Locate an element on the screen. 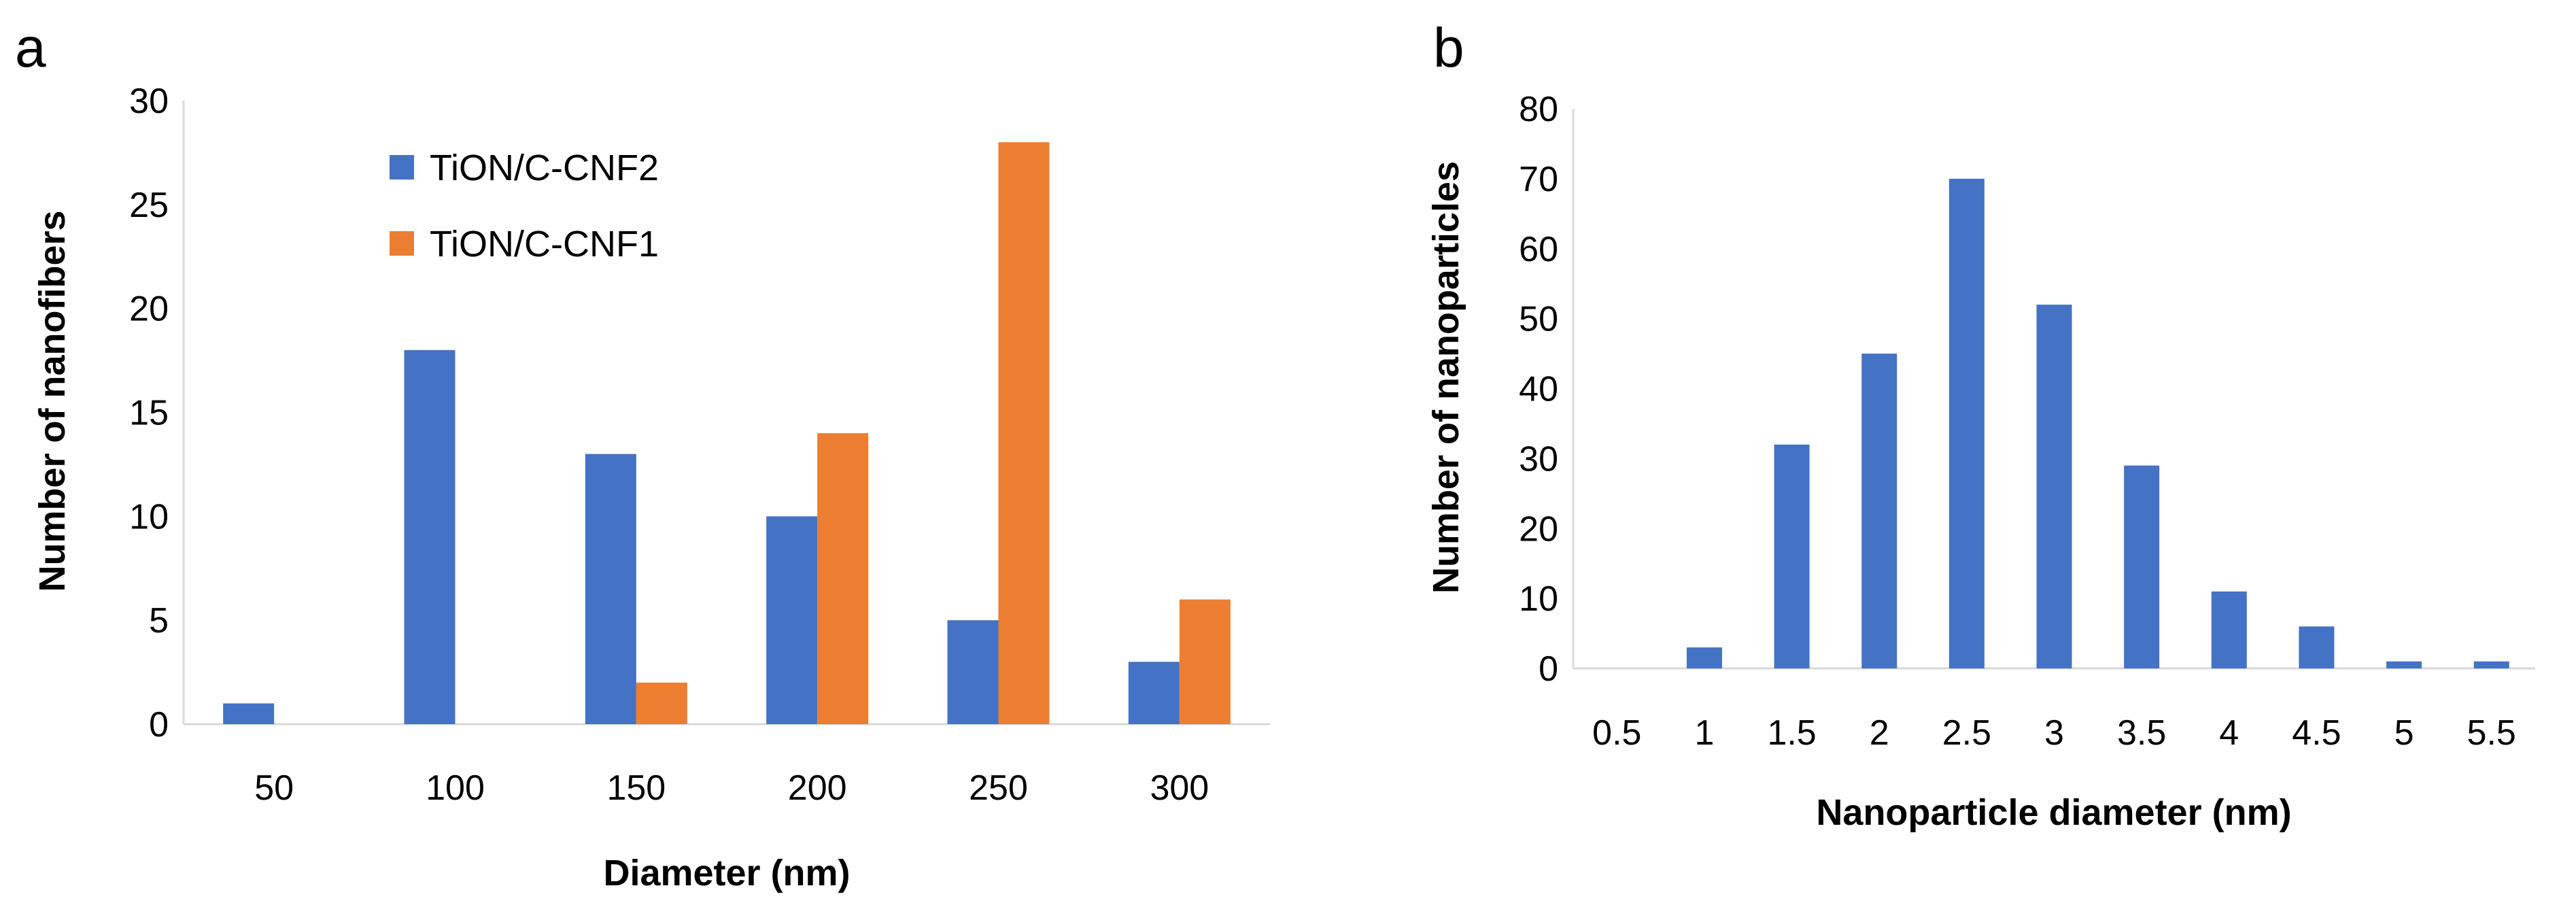 The image size is (2576, 920). y-tick-label: 15 is located at coordinates (149, 413).